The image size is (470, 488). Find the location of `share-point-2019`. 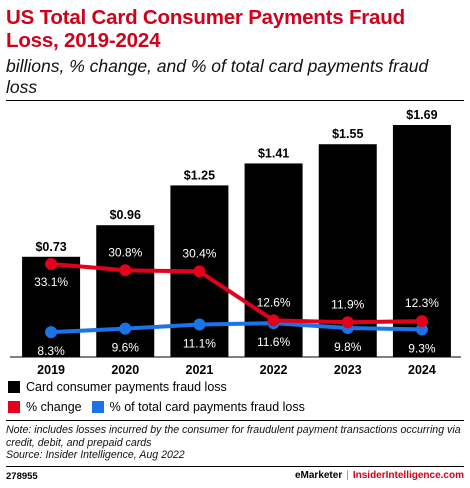

share-point-2019 is located at coordinates (51, 332).